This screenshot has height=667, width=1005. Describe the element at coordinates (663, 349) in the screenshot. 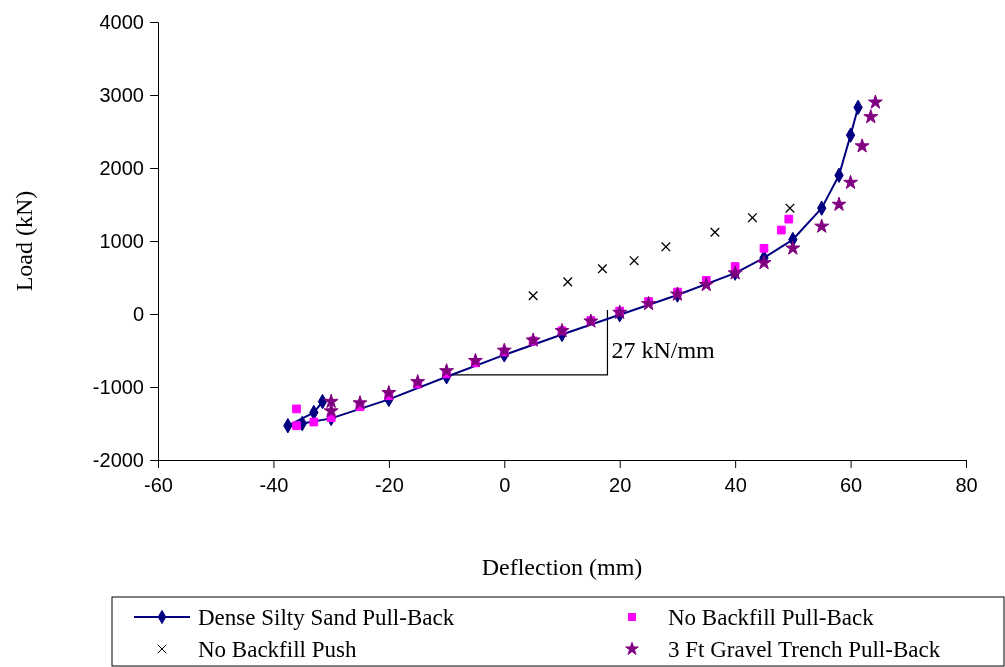

I see `annotation: 27 kN/mm` at that location.